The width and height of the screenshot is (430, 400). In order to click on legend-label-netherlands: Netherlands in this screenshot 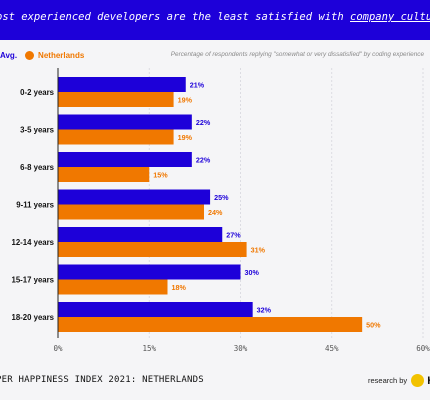, I will do `click(61, 55)`.